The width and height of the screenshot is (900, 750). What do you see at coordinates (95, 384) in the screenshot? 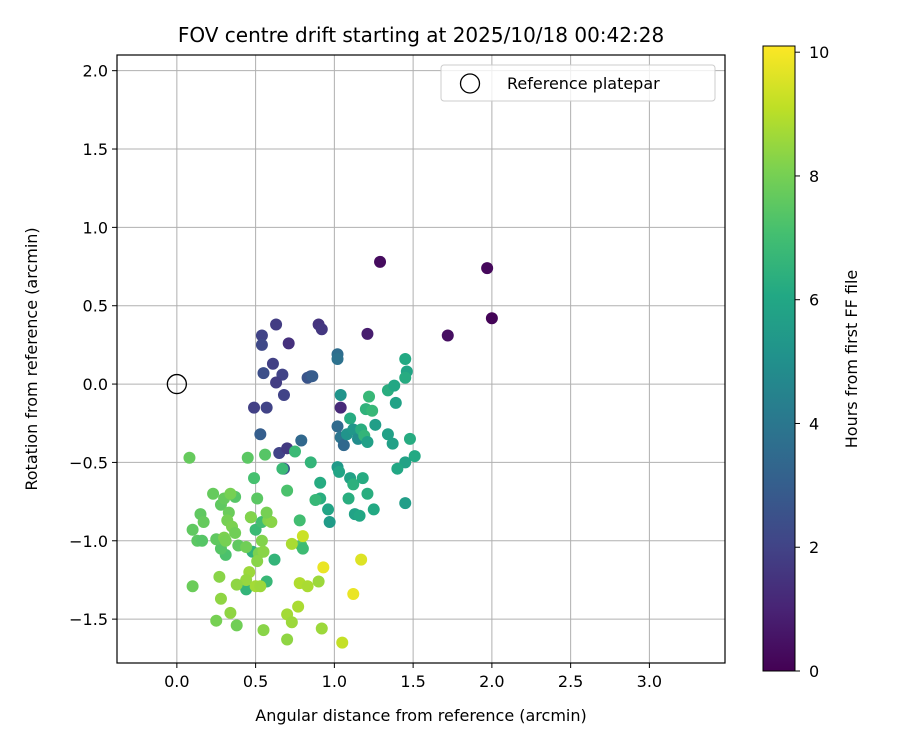
I see `y-tick-label: 0.0` at bounding box center [95, 384].